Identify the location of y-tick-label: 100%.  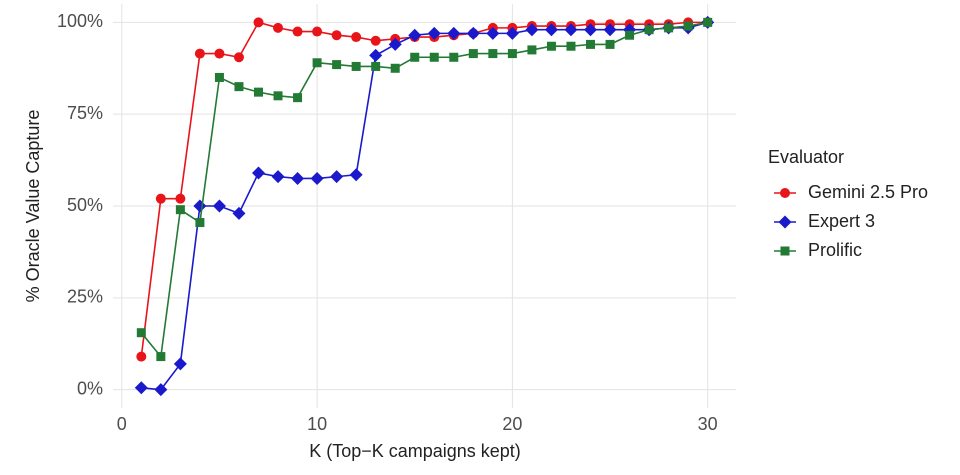
(80, 21).